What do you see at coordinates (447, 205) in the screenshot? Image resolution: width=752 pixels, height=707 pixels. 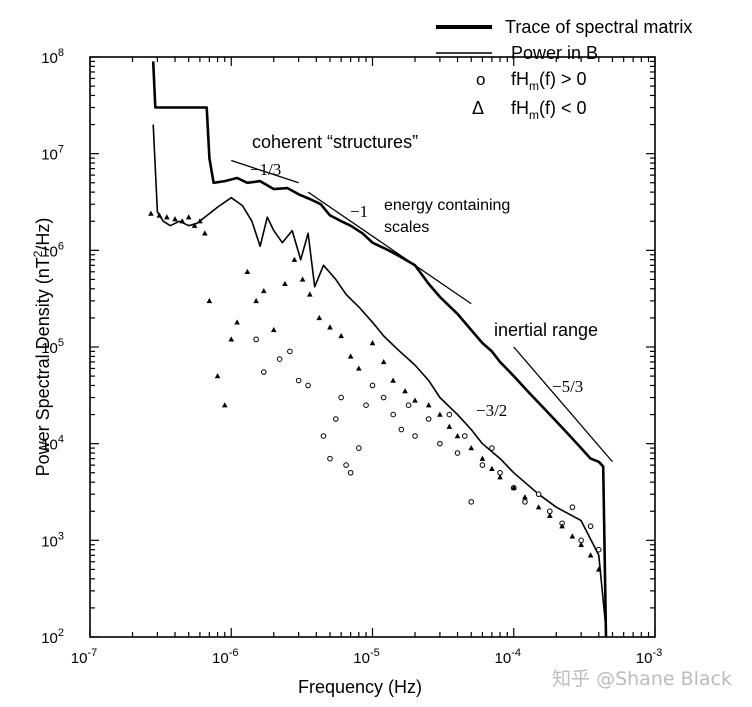 I see `annotation-energy-containing: energy containing` at bounding box center [447, 205].